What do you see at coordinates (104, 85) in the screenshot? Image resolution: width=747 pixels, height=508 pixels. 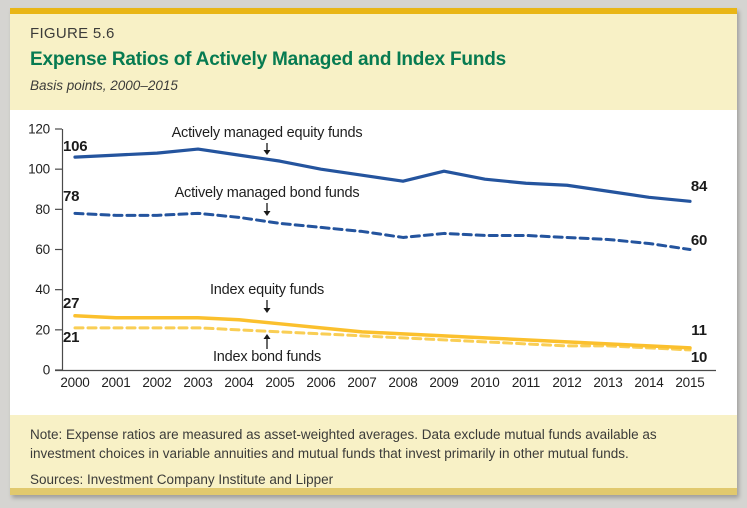 I see `figure-subtitle: Basis points, 2000–2015` at bounding box center [104, 85].